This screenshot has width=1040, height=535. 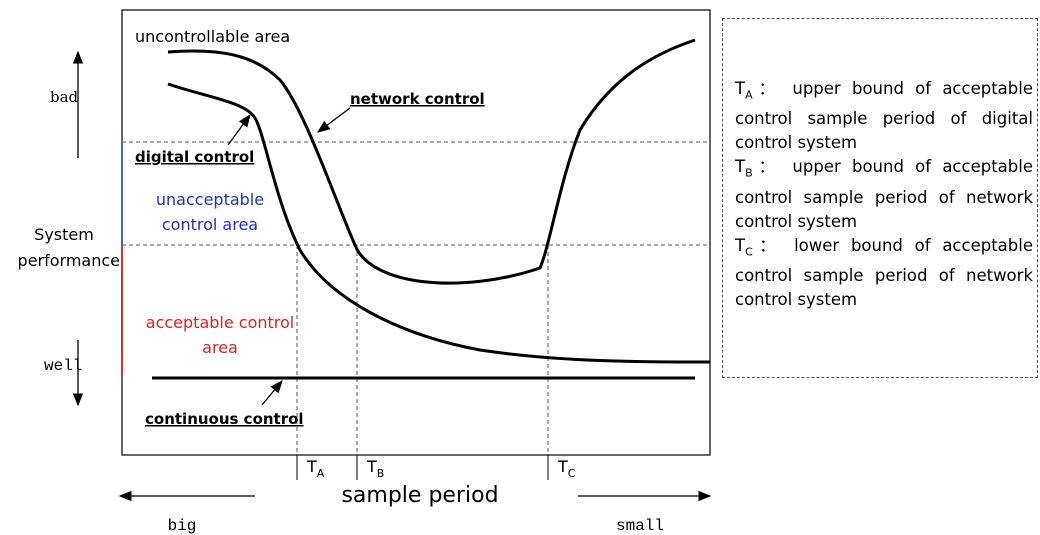 What do you see at coordinates (212, 36) in the screenshot?
I see `region-label: uncontrollable area` at bounding box center [212, 36].